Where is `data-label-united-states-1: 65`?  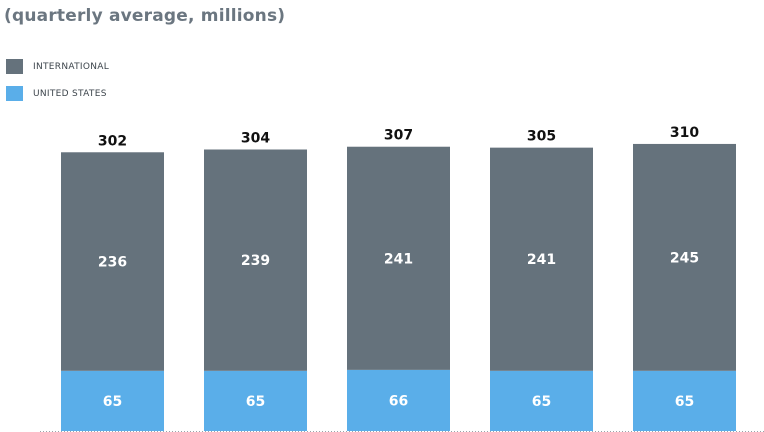
data-label-united-states-1: 65 is located at coordinates (112, 402).